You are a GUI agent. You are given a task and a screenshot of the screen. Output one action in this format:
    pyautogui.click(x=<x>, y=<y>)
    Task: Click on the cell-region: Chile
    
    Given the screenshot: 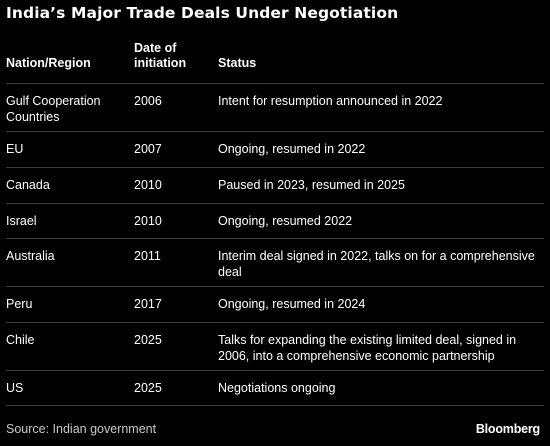 What is the action you would take?
    pyautogui.click(x=20, y=340)
    